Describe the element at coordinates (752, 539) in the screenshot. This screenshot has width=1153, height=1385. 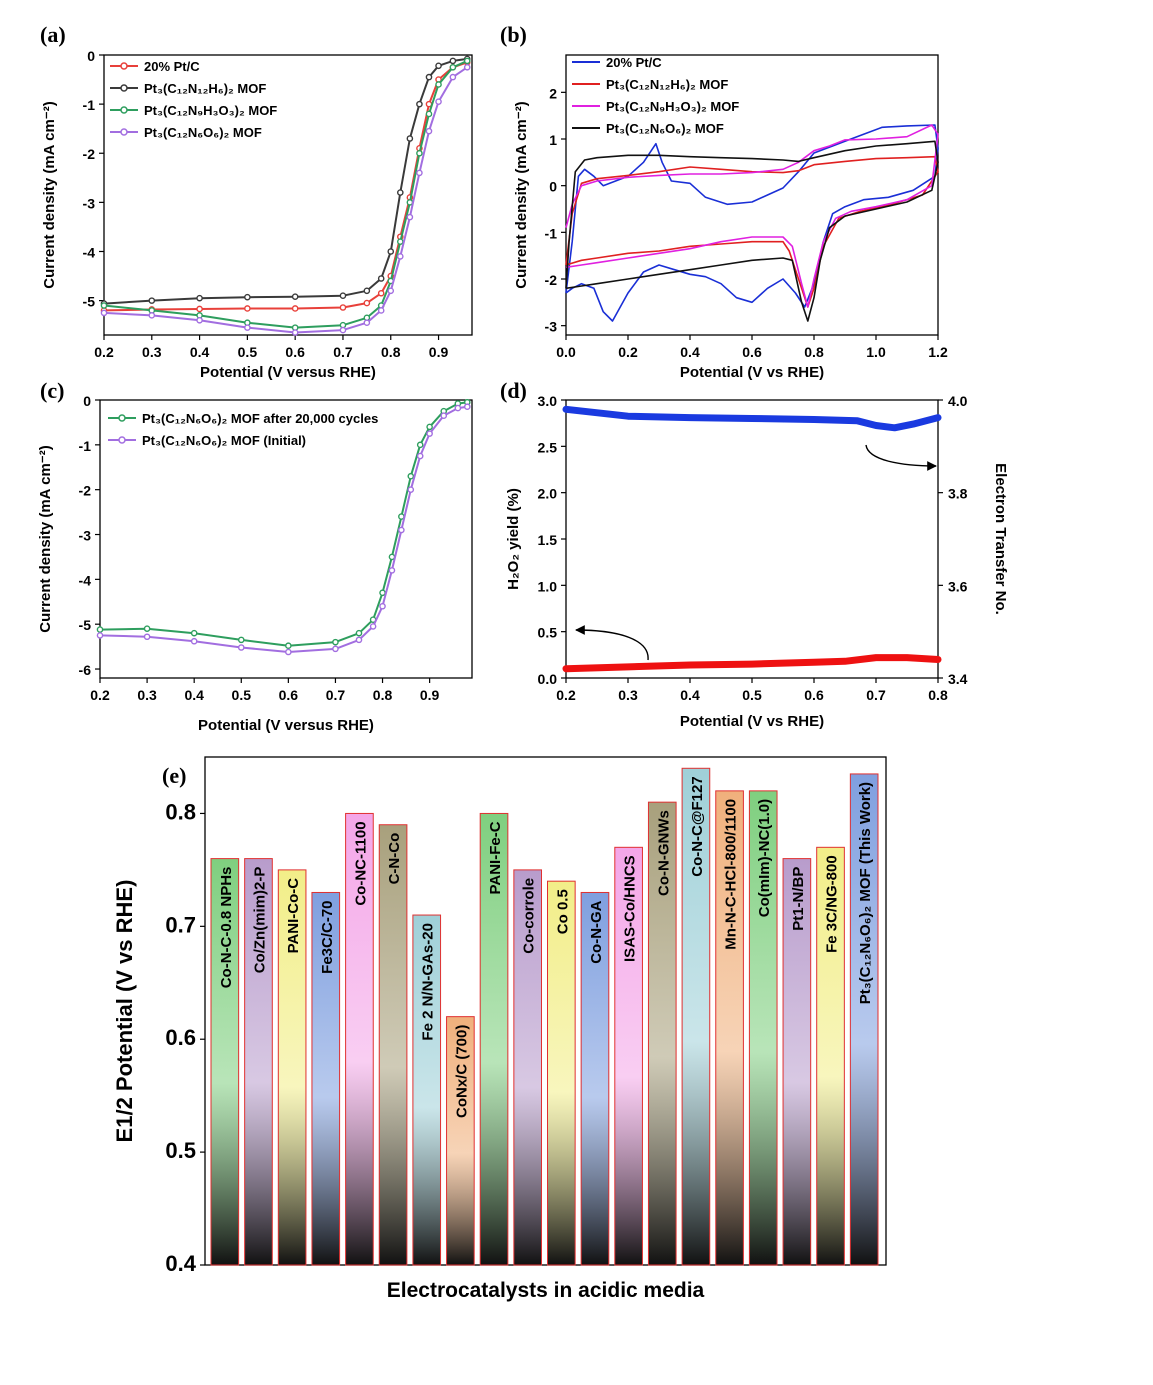
I see `plot-frame` at that location.